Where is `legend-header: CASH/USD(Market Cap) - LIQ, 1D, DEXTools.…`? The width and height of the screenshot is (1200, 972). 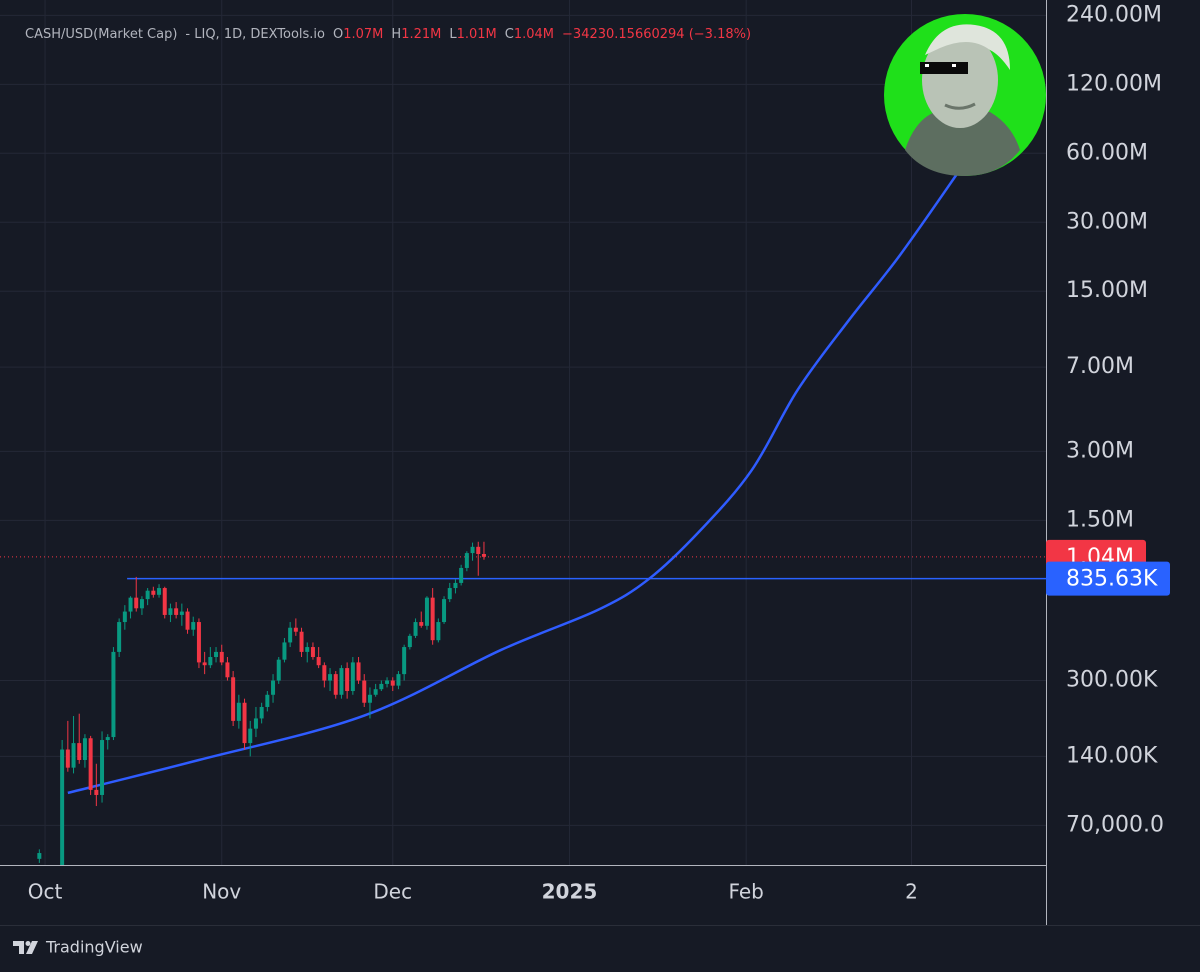
legend-header: CASH/USD(Market Cap) - LIQ, 1D, DEXTools.… is located at coordinates (388, 34).